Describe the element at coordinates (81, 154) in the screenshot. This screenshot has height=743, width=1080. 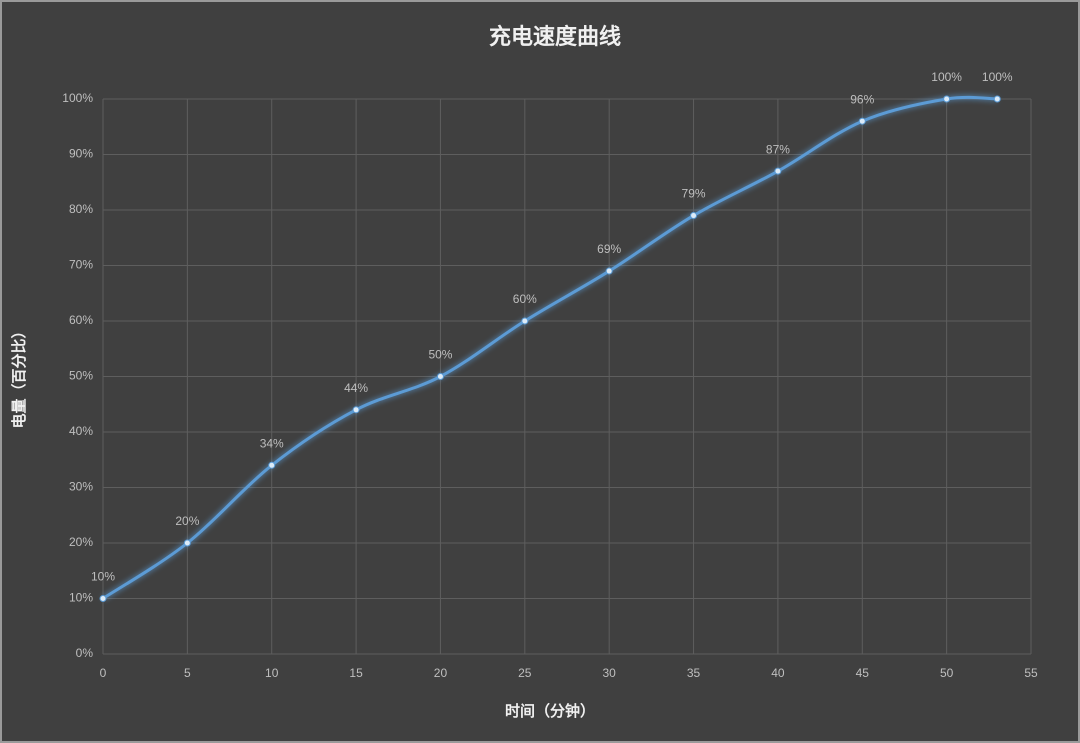
I see `y-tick-label: 90%` at that location.